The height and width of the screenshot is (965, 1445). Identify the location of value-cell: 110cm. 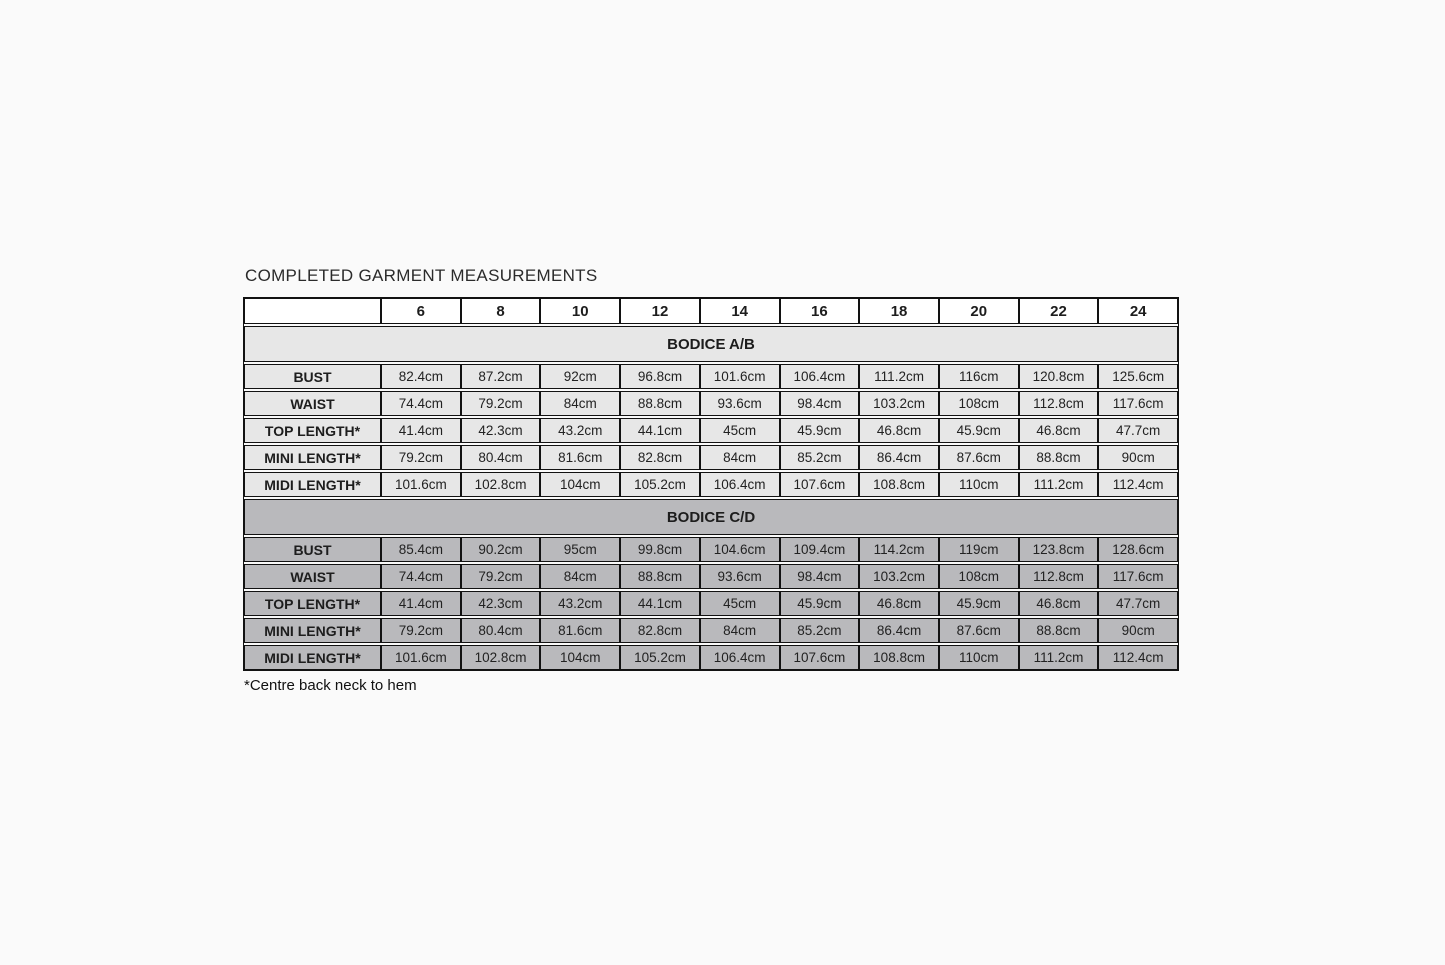
(978, 484).